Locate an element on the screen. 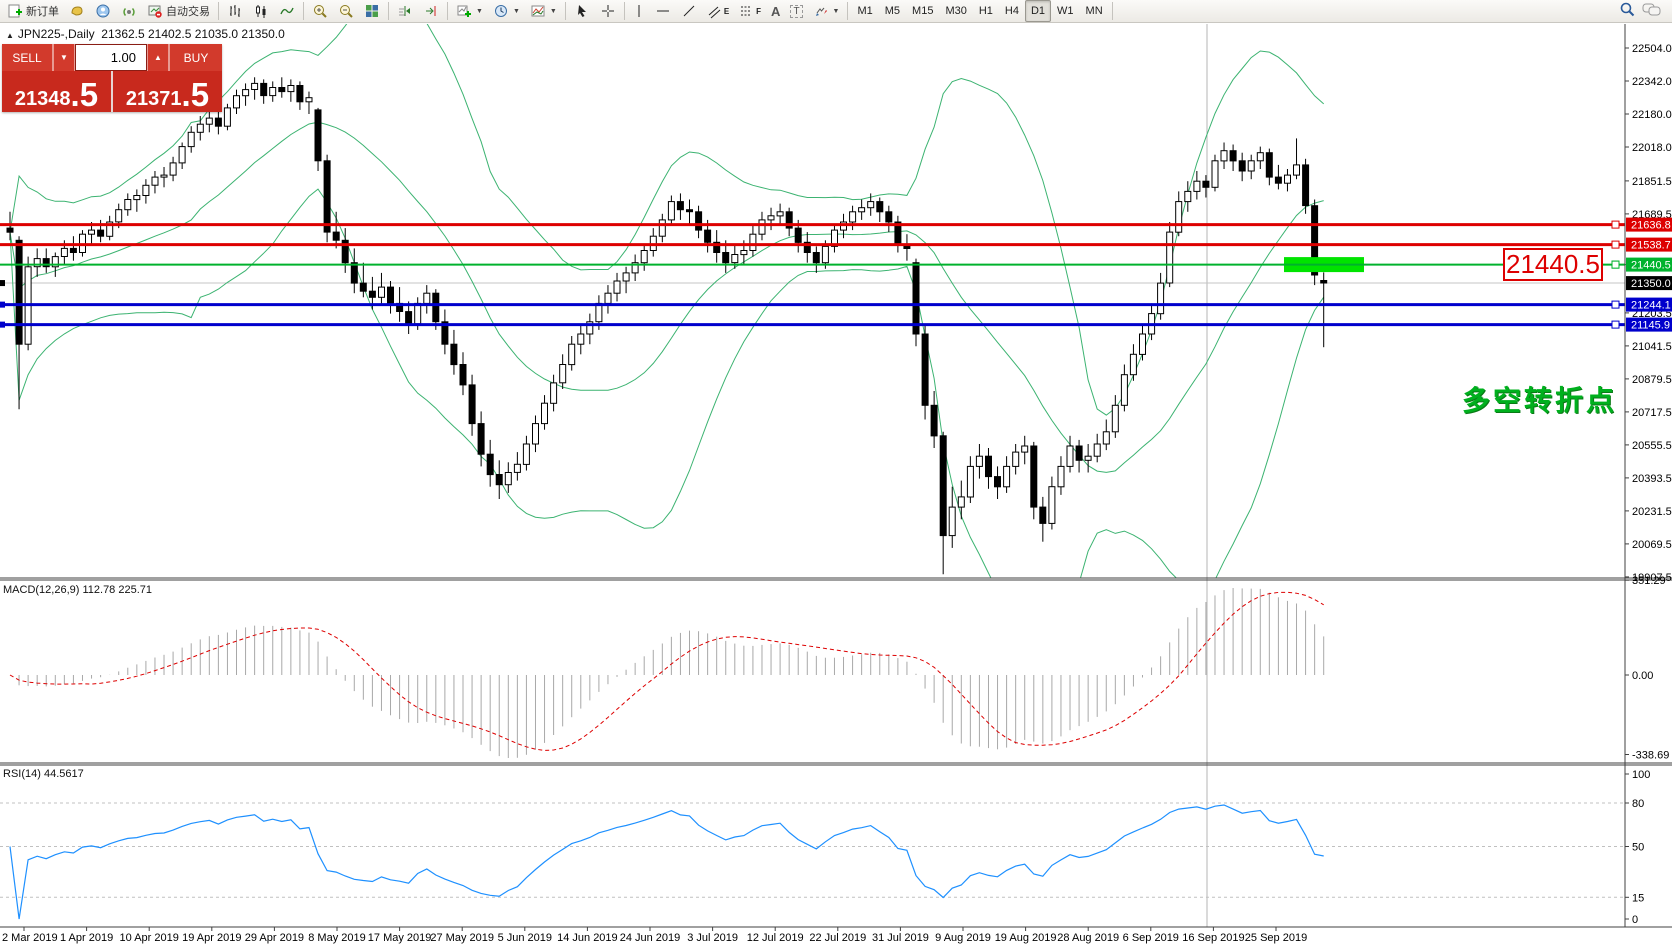  timeframe-m15: M15 is located at coordinates (923, 11).